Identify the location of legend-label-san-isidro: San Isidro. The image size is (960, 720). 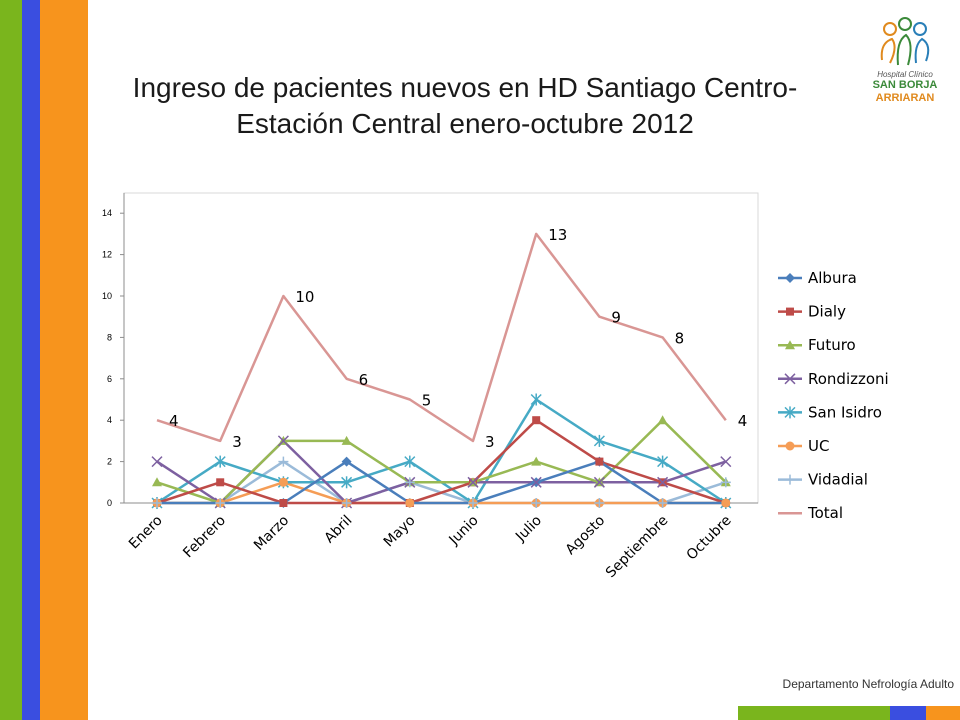
(845, 412).